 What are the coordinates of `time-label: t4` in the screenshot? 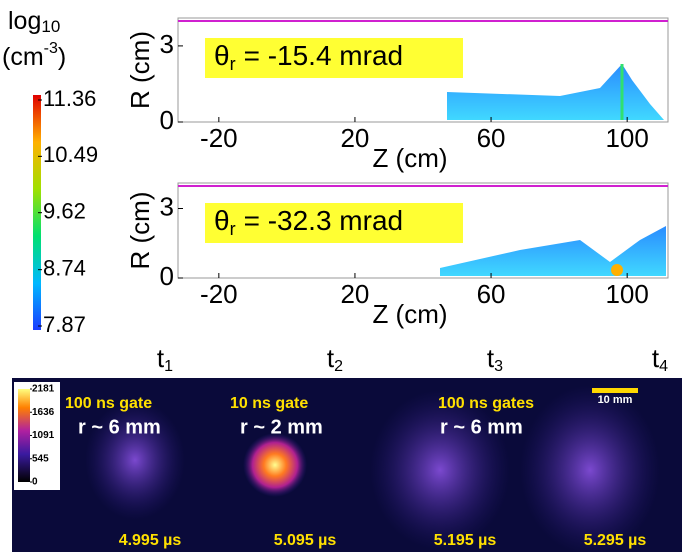 It's located at (660, 359).